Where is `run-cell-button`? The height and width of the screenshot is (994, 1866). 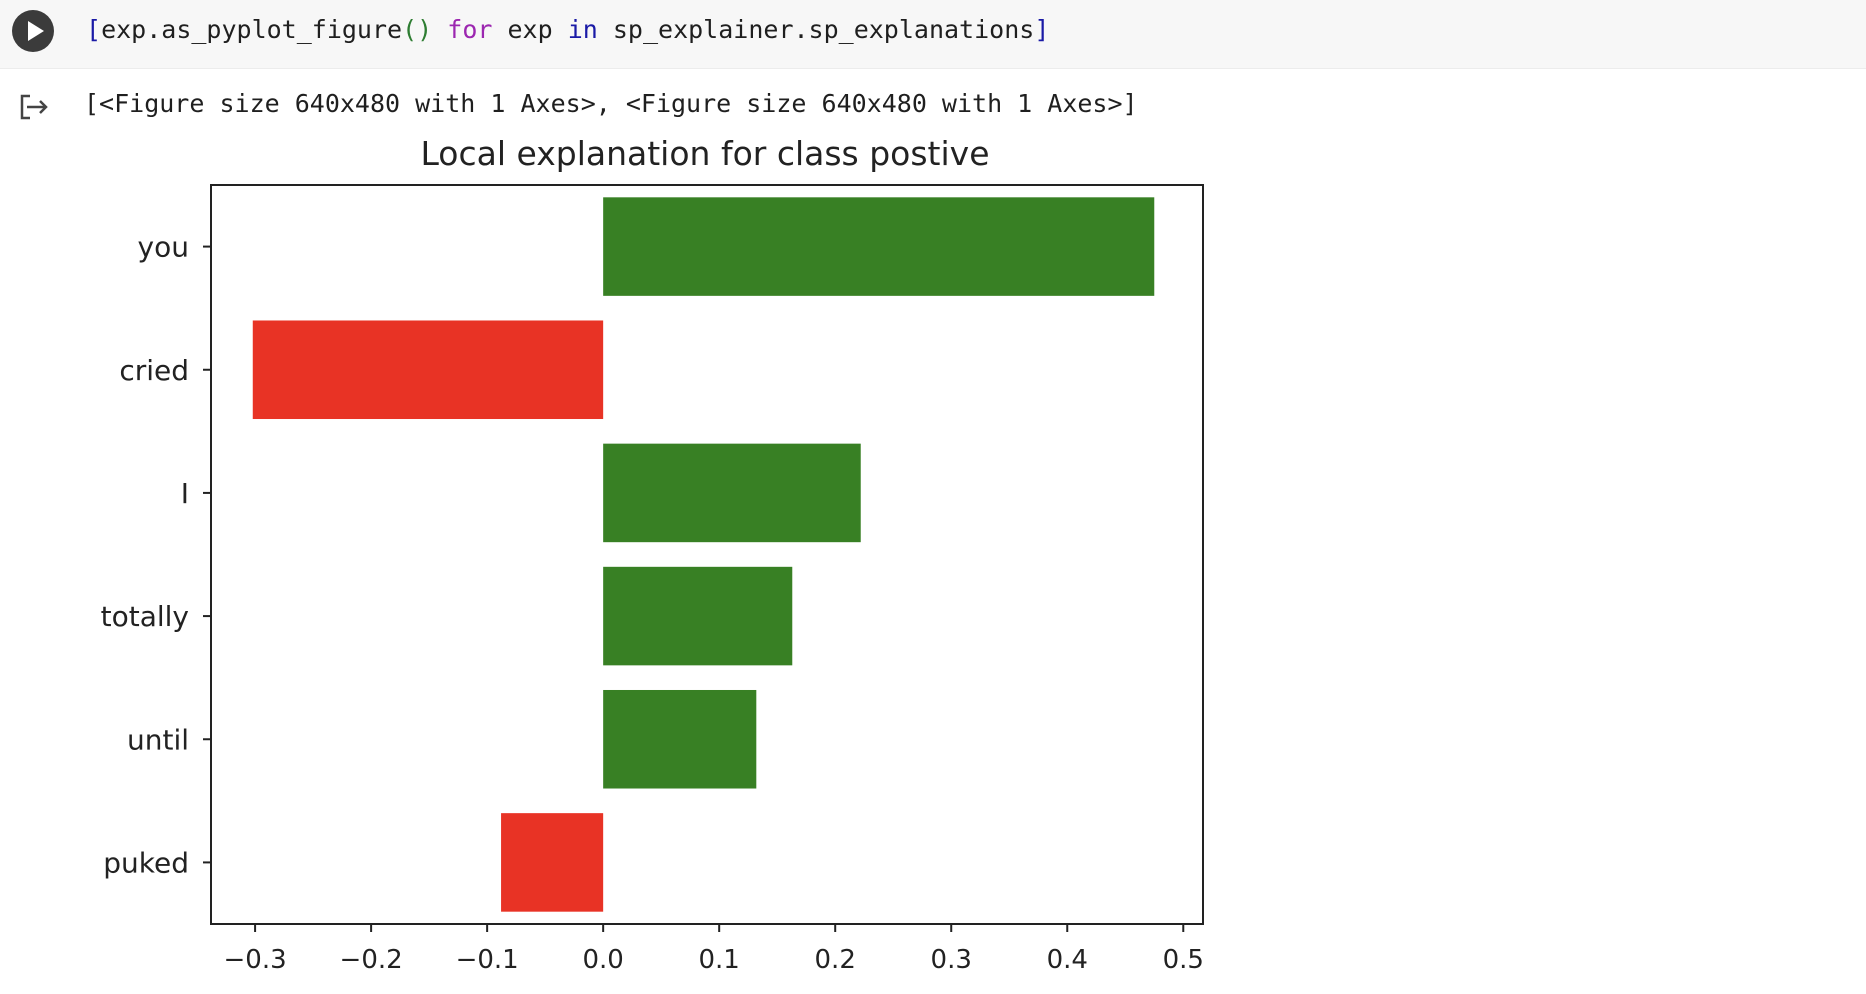
run-cell-button is located at coordinates (33, 31).